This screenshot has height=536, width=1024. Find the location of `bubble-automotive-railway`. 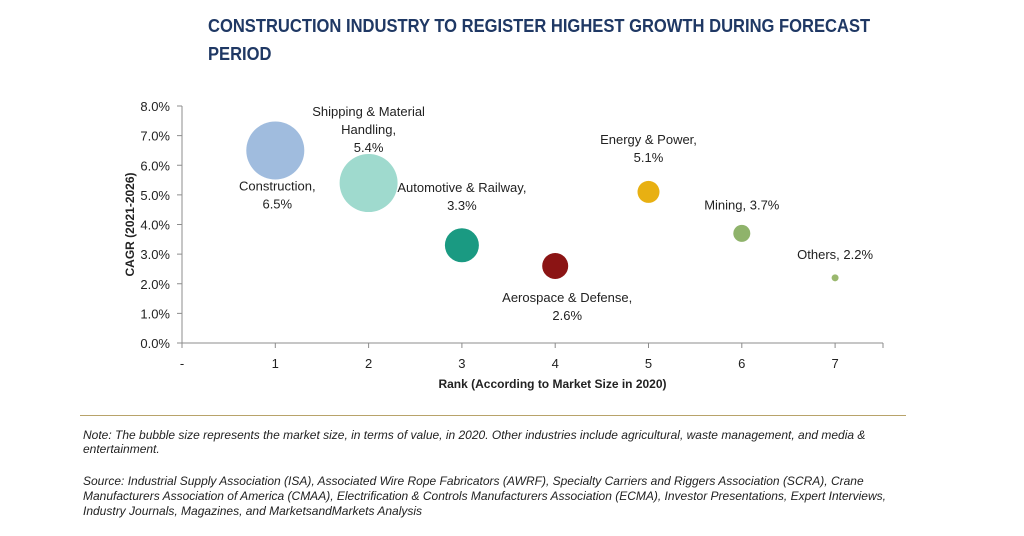

bubble-automotive-railway is located at coordinates (461, 245).